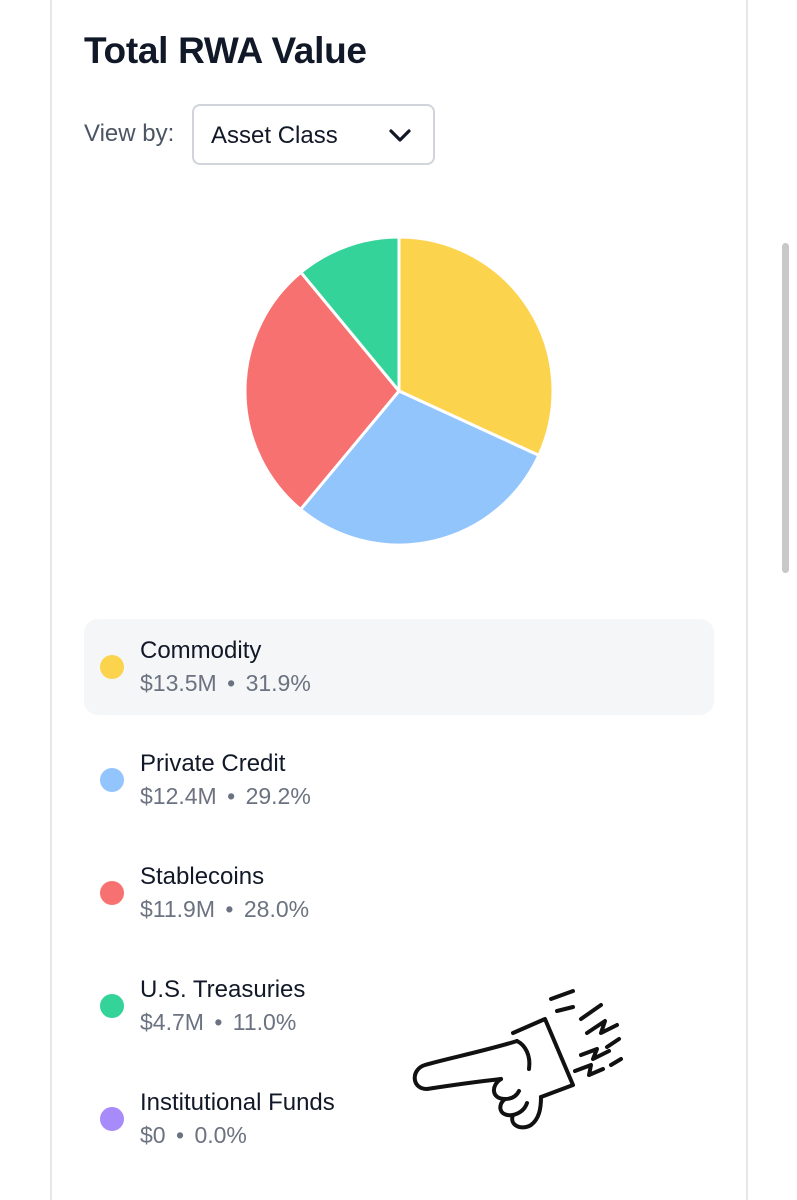 This screenshot has height=1200, width=797. I want to click on pie-slice-stablecoins, so click(322, 390).